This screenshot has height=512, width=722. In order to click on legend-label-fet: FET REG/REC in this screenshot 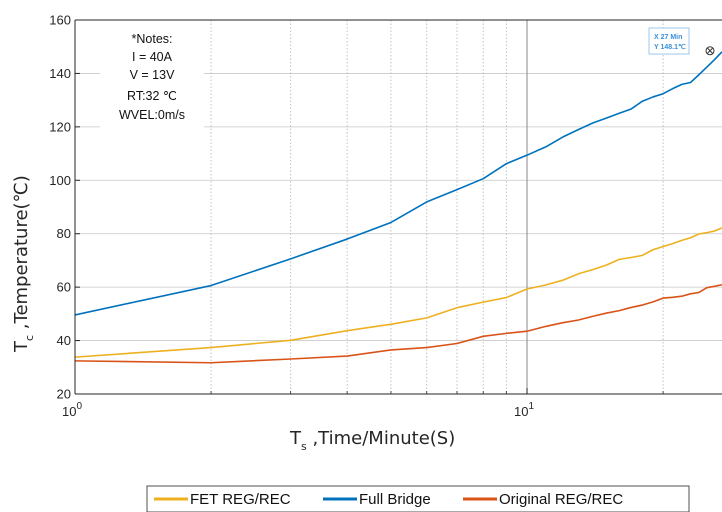, I will do `click(240, 499)`.